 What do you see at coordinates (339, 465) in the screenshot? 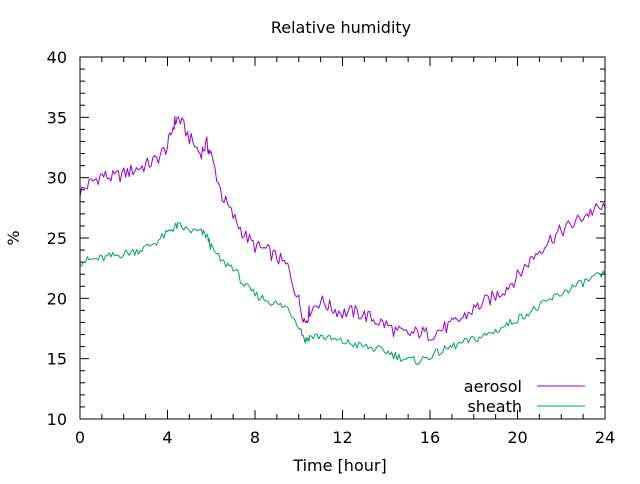
I see `x-axis-title: Time [hour]` at bounding box center [339, 465].